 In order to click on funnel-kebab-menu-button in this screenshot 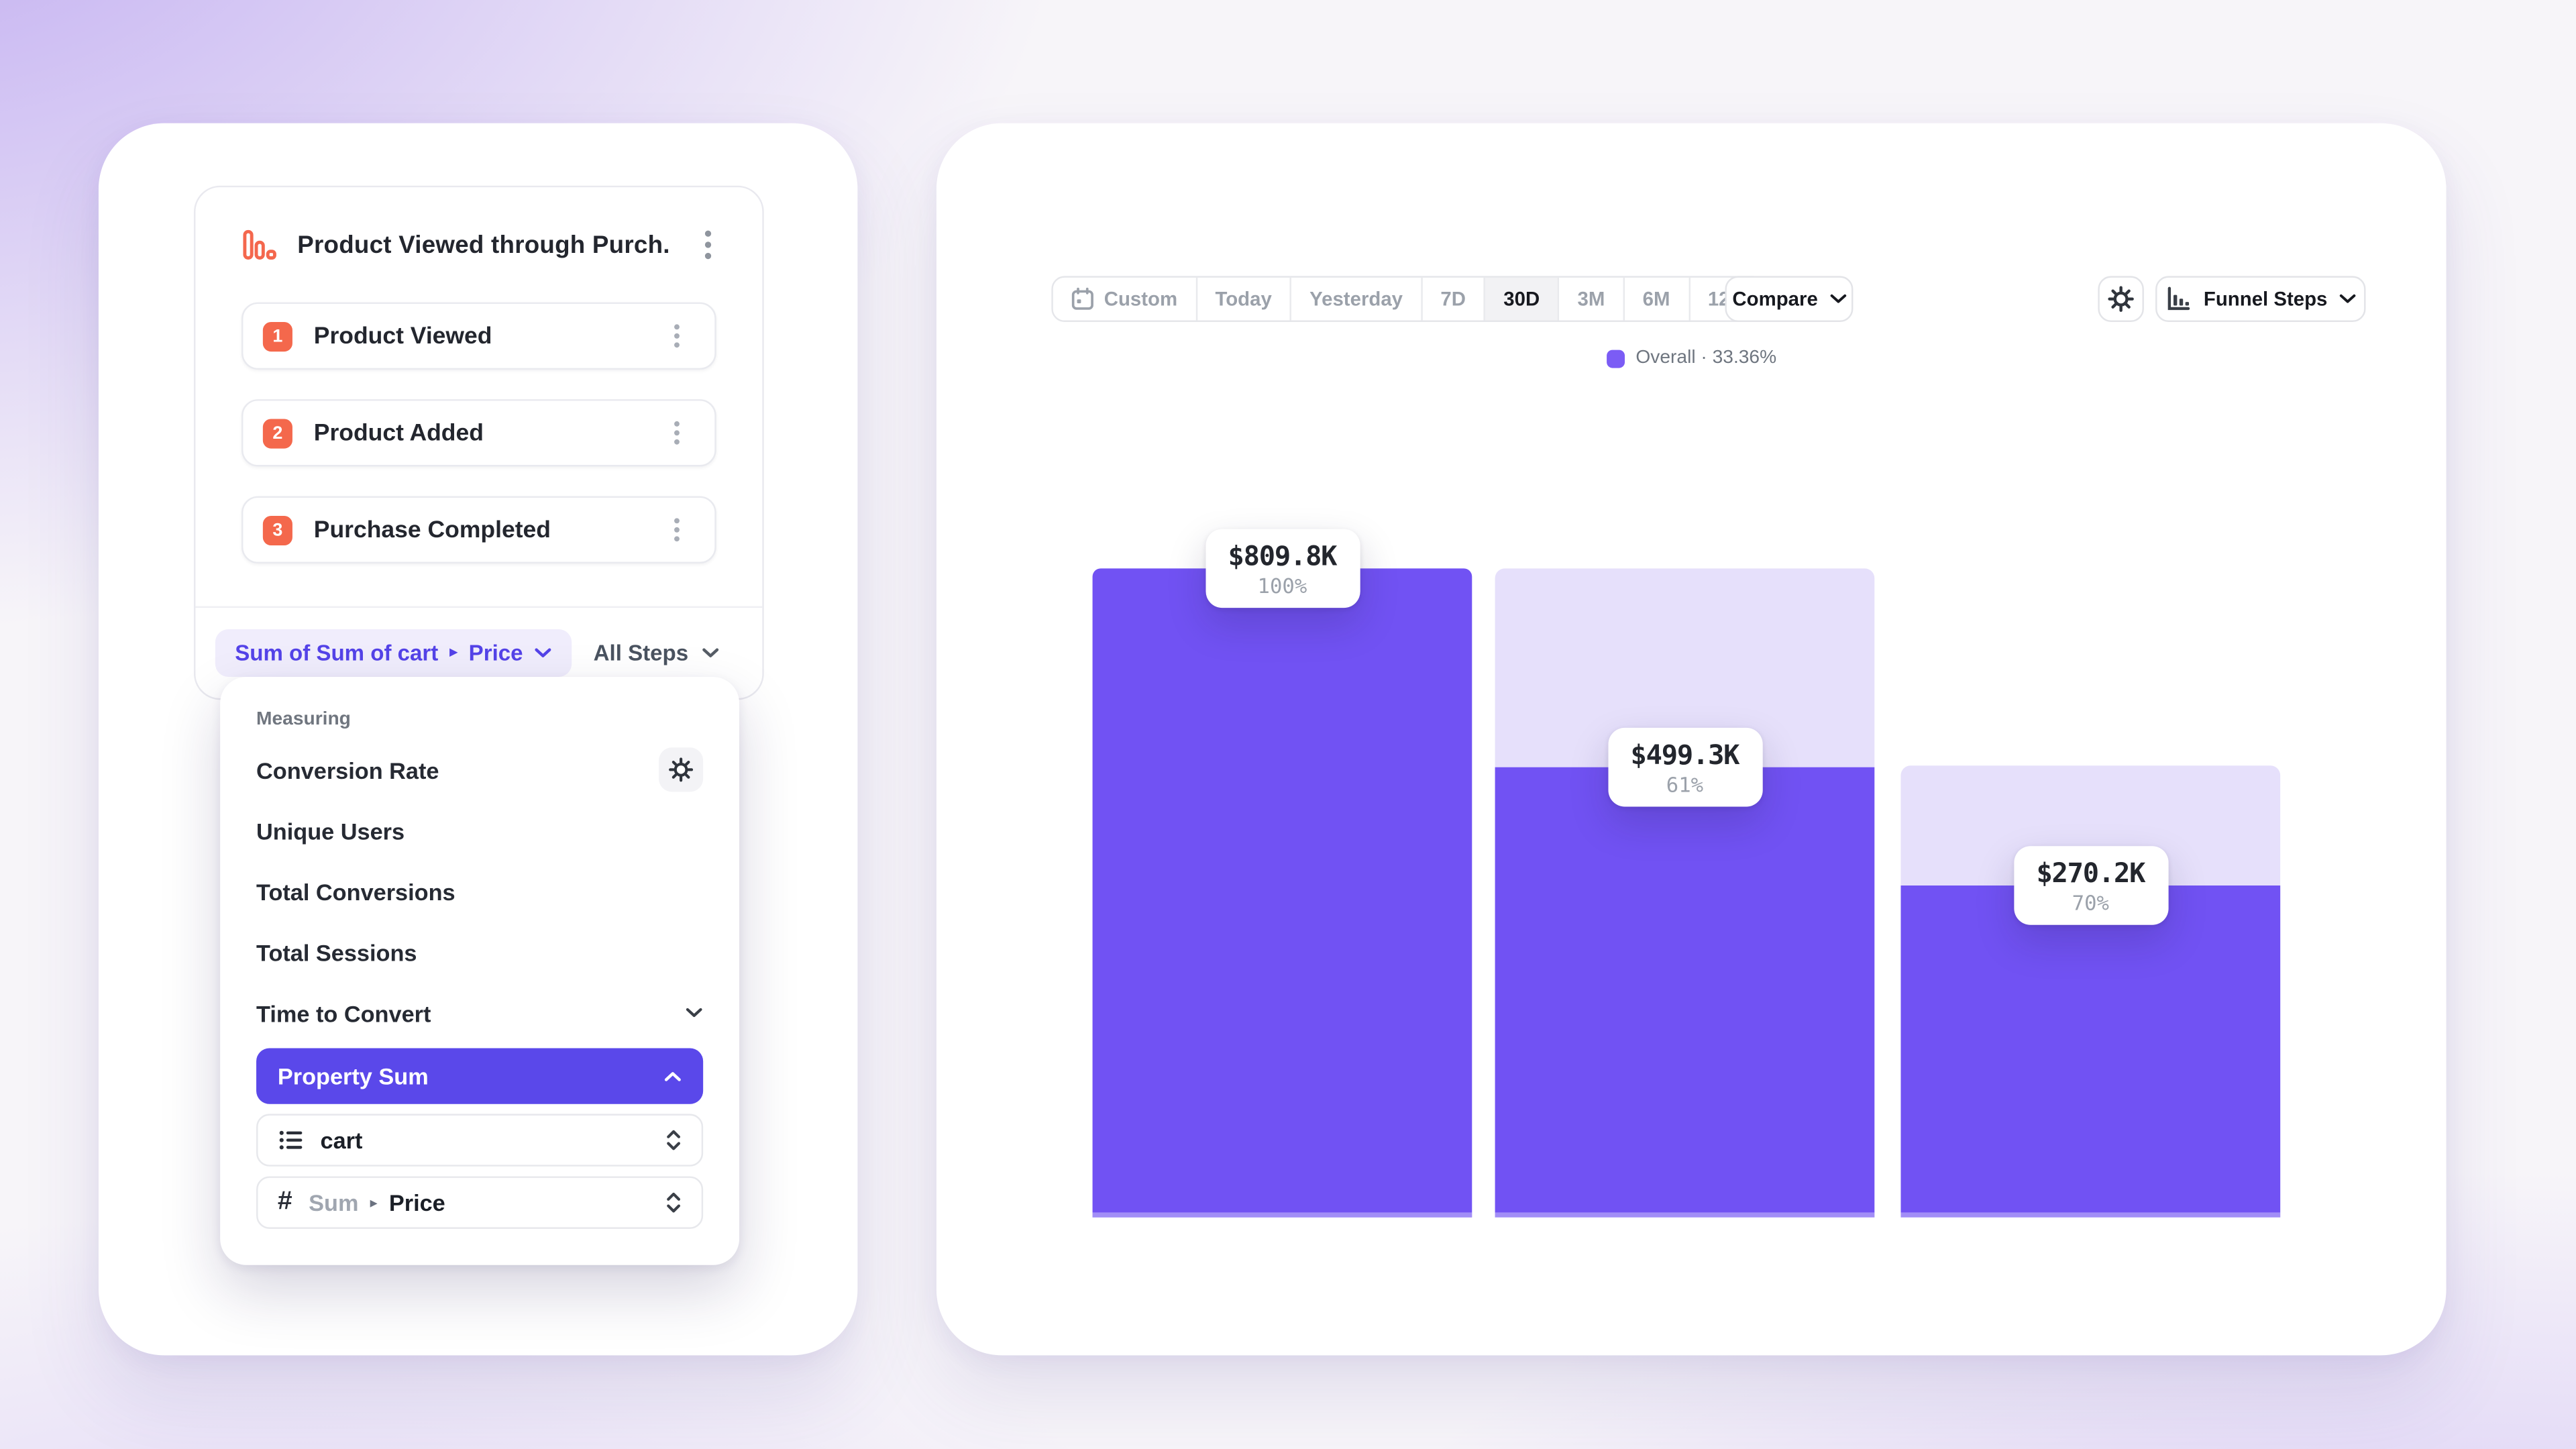, I will do `click(708, 245)`.